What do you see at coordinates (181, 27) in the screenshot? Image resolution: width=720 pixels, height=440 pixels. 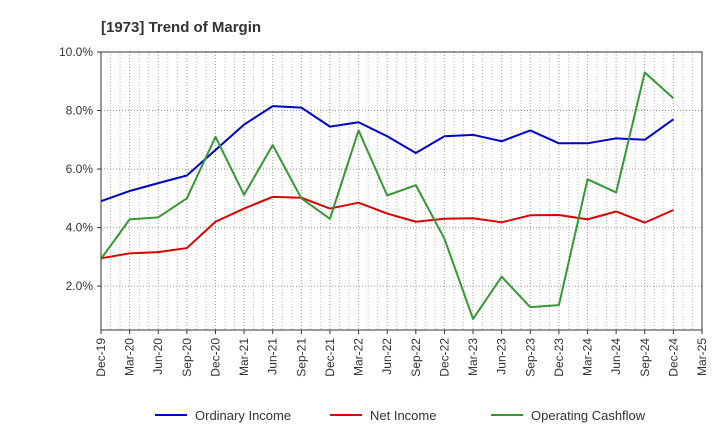 I see `chart-title: [1973] Trend of Margin` at bounding box center [181, 27].